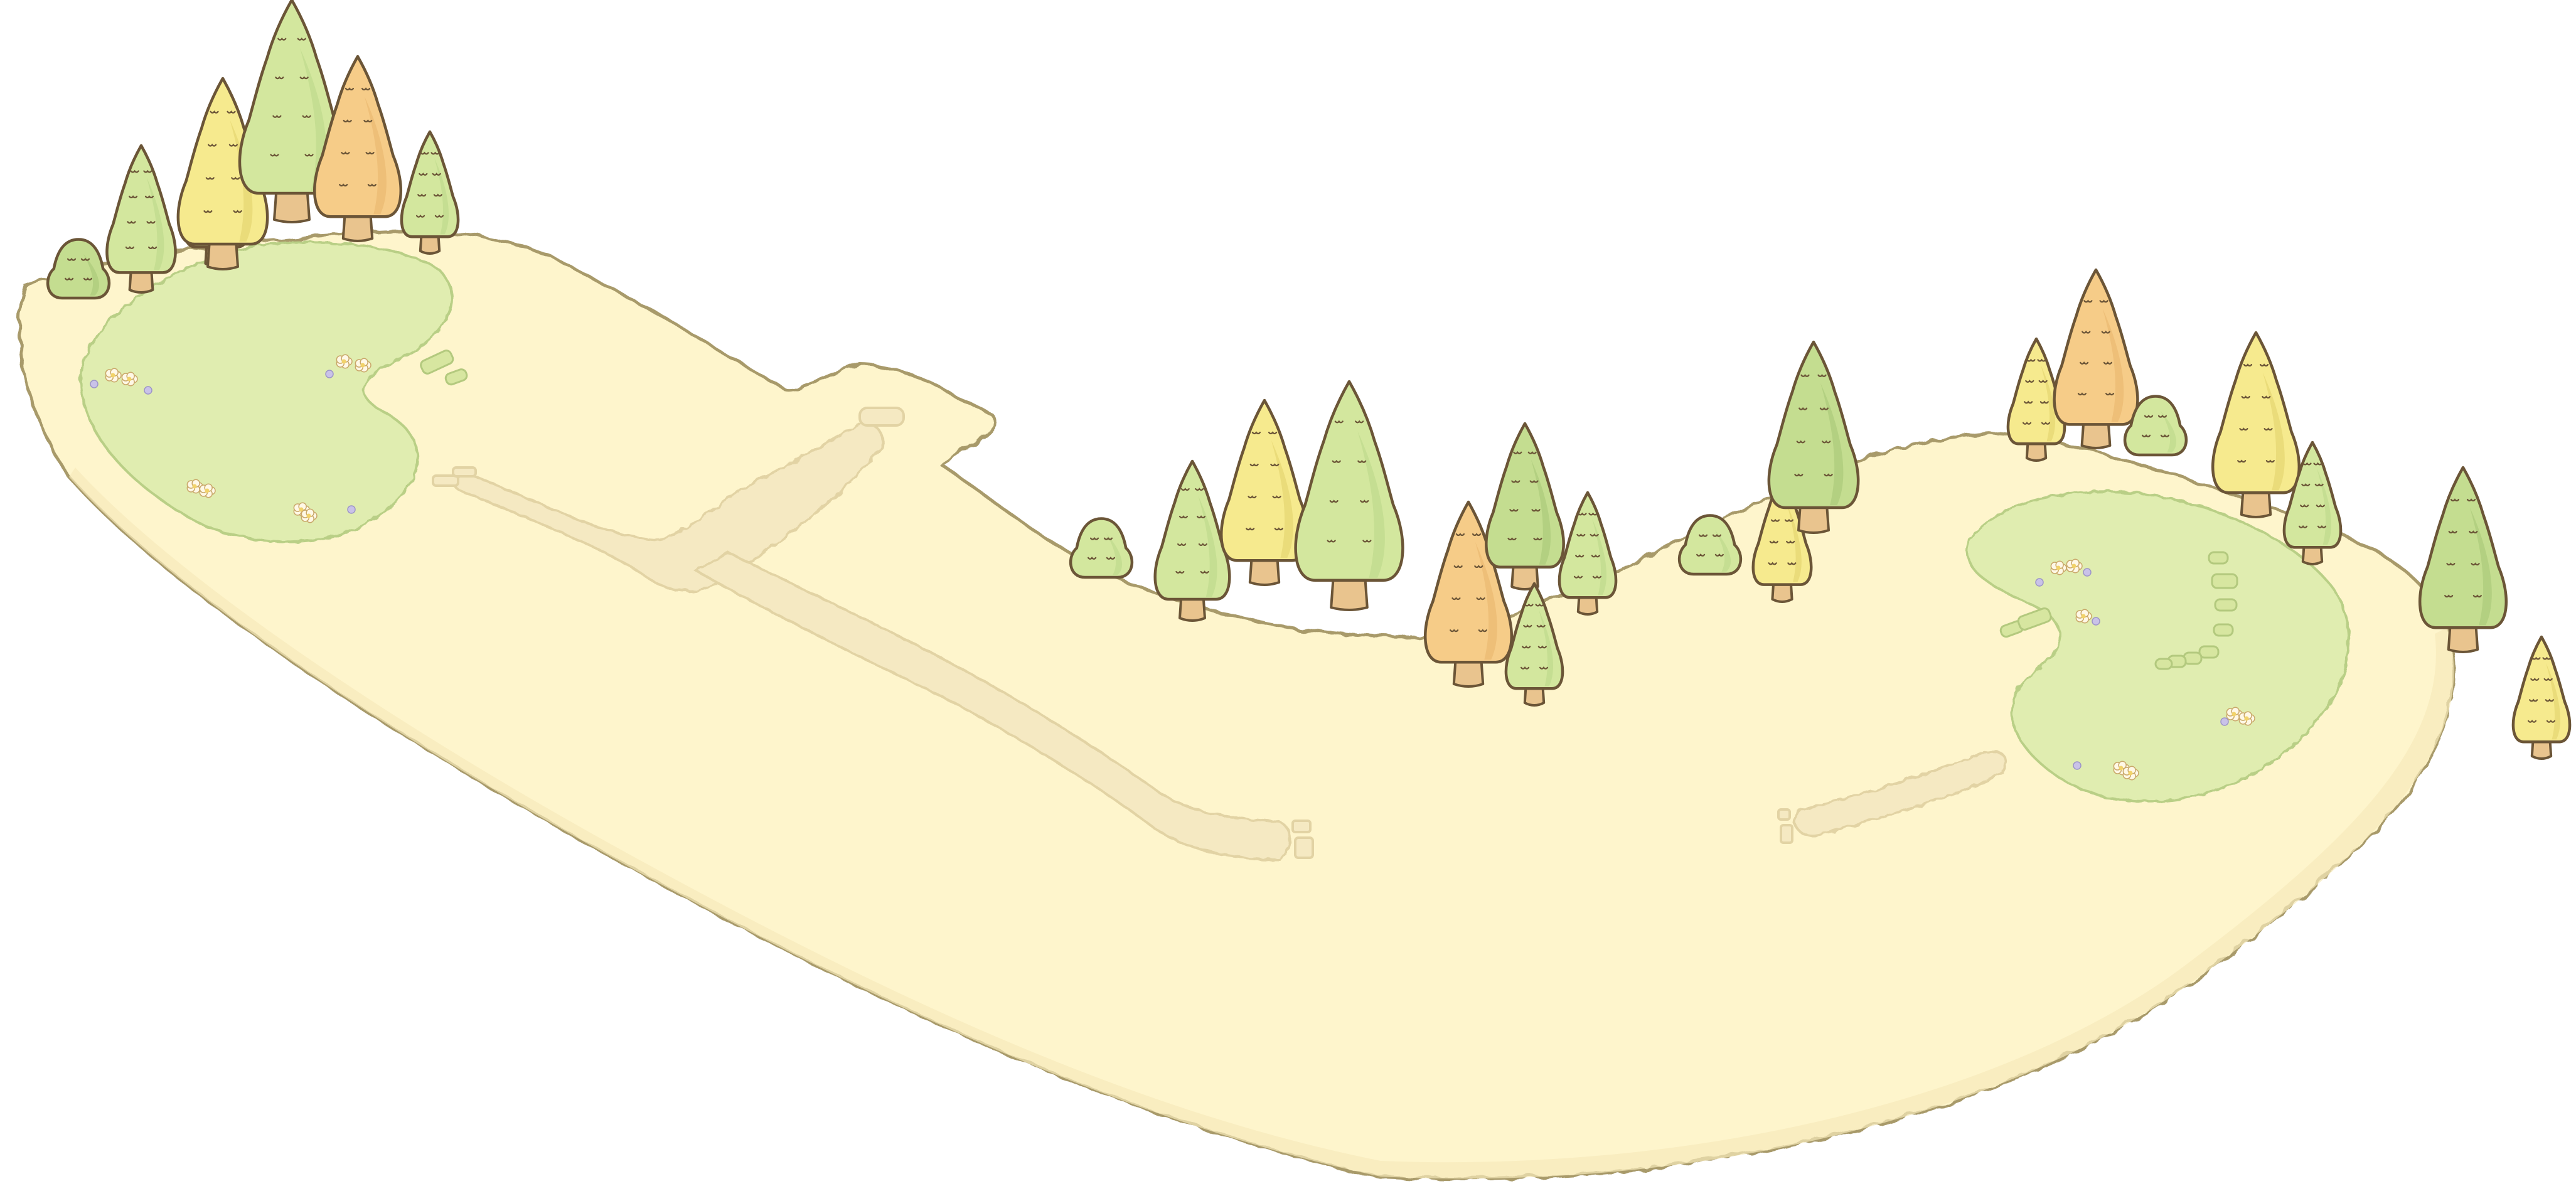  I want to click on putting-green-left, so click(266, 392).